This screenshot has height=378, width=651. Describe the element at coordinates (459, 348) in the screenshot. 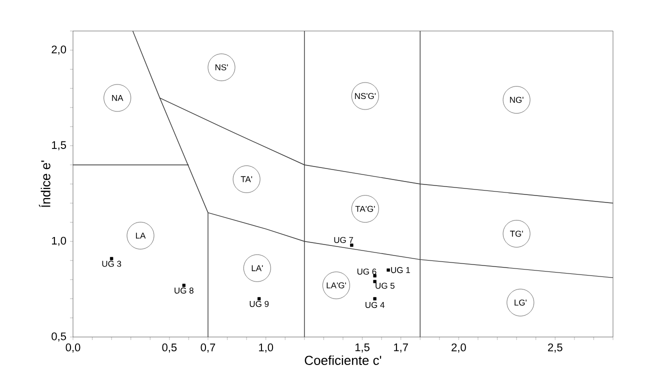

I see `x-tick-label: 2,0` at that location.